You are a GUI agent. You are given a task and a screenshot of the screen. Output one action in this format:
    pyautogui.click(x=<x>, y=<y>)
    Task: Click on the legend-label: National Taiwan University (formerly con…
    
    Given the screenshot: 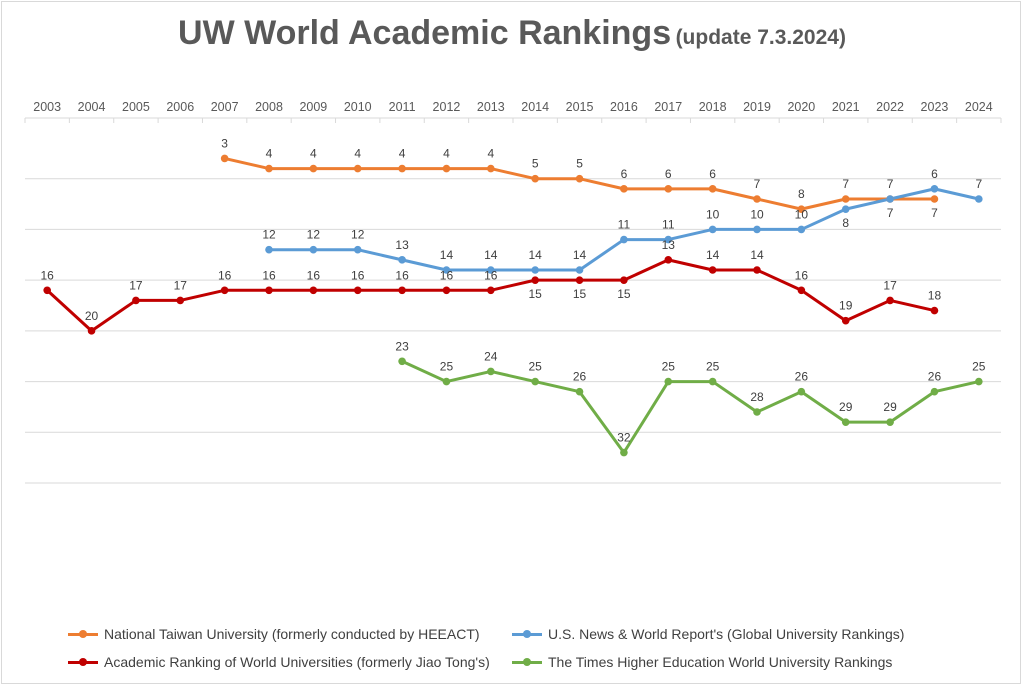 What is the action you would take?
    pyautogui.click(x=292, y=634)
    